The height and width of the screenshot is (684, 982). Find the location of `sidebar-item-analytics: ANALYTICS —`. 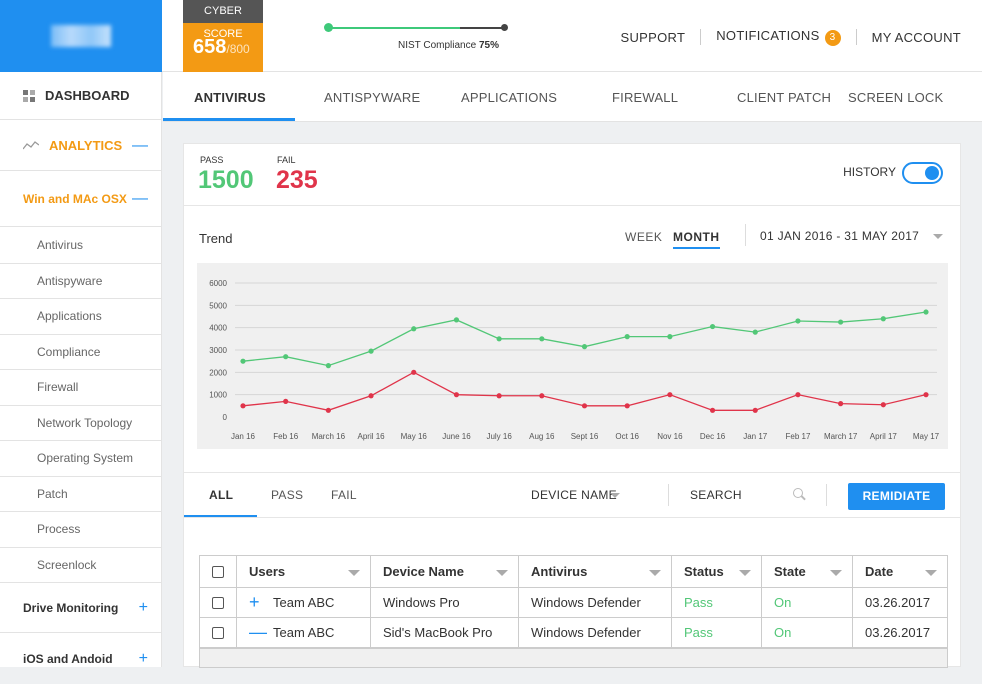

sidebar-item-analytics: ANALYTICS — is located at coordinates (81, 146).